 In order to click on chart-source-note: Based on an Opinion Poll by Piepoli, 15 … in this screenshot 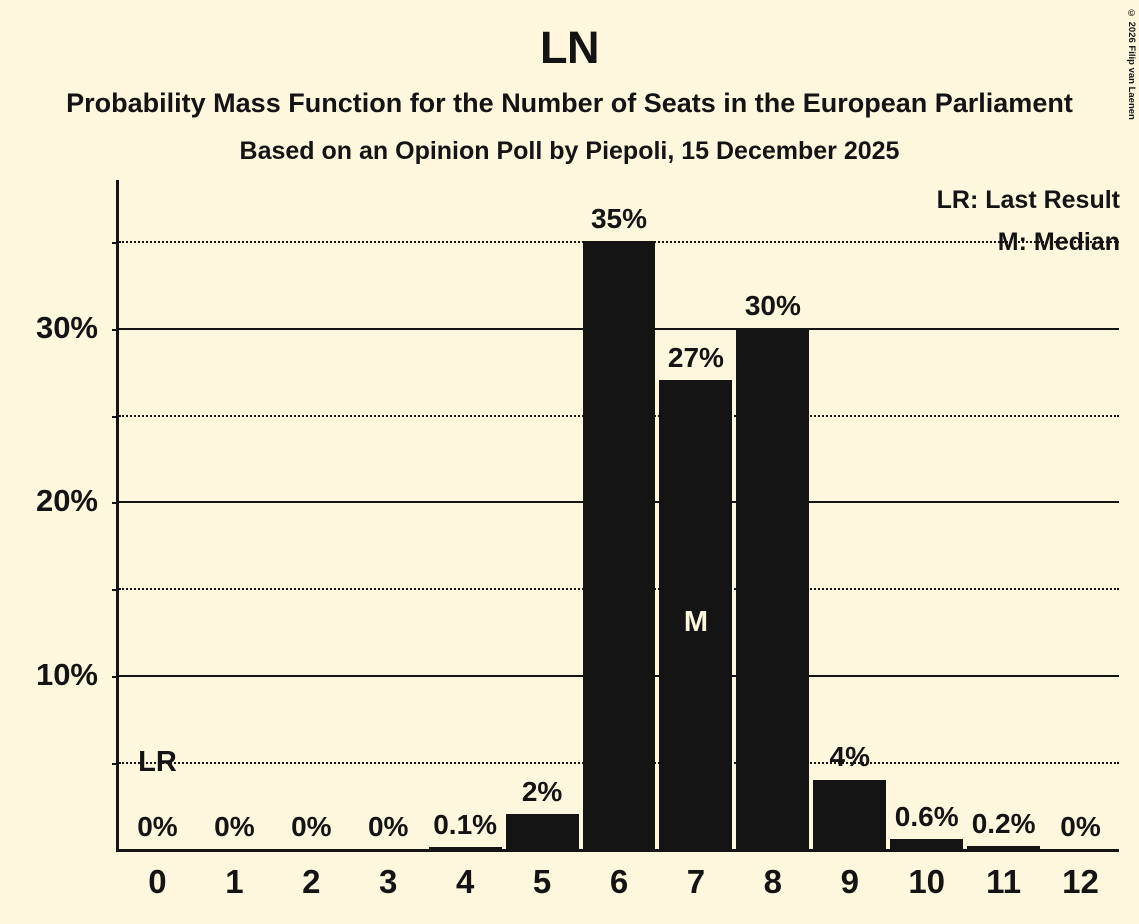, I will do `click(569, 151)`.